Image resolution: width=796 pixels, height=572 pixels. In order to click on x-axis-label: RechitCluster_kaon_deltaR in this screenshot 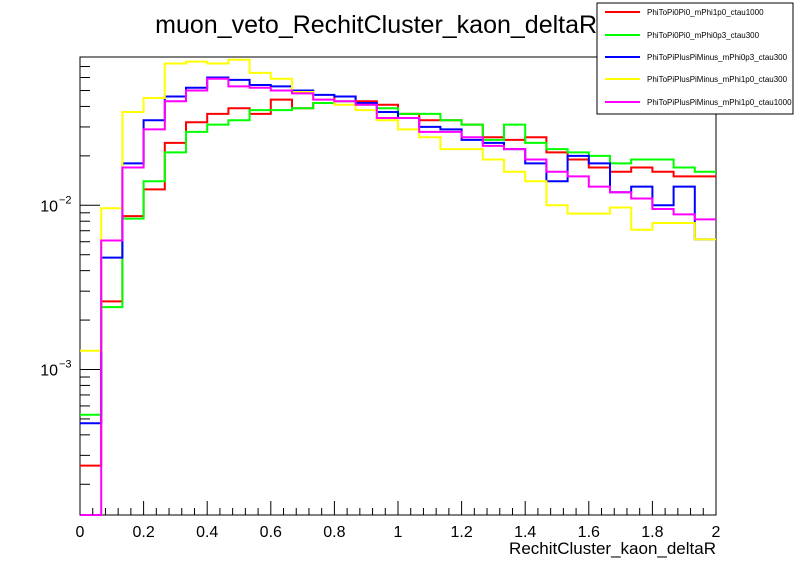, I will do `click(612, 548)`.